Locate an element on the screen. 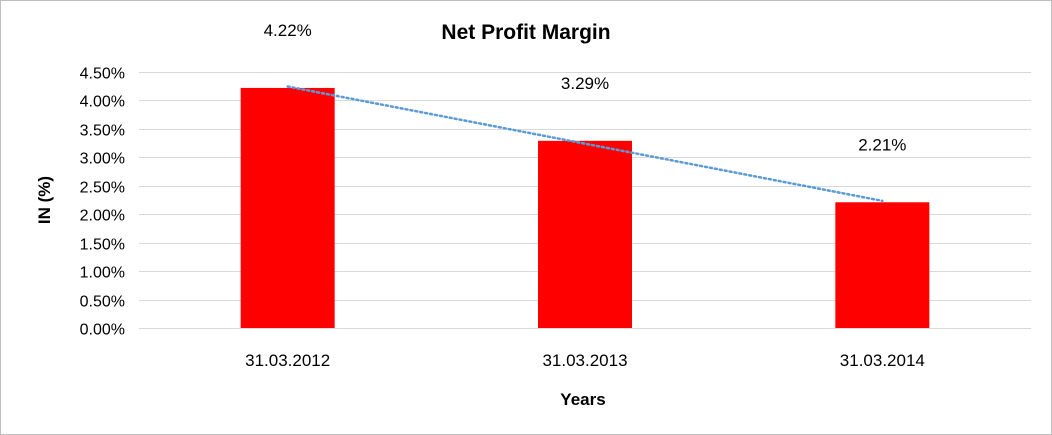 The width and height of the screenshot is (1052, 435). data-label: 4.22% is located at coordinates (288, 30).